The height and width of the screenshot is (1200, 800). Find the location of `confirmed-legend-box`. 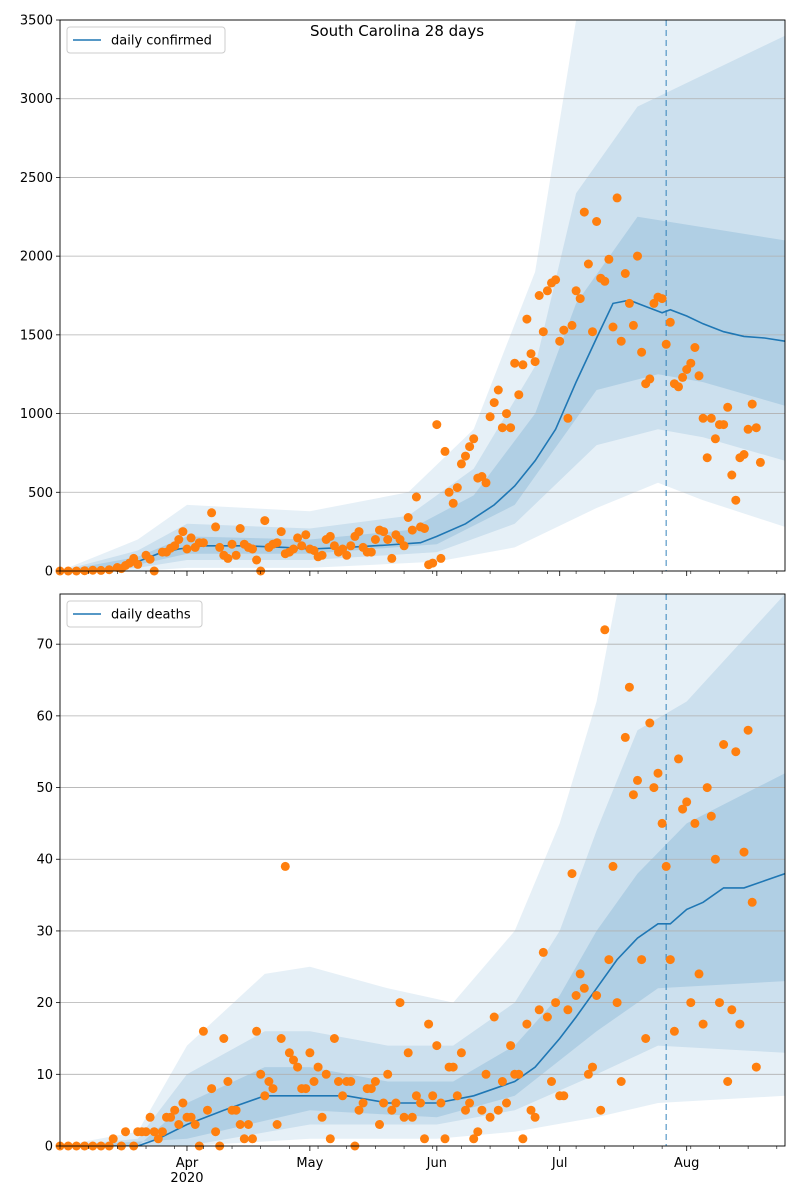

confirmed-legend-box is located at coordinates (146, 40).